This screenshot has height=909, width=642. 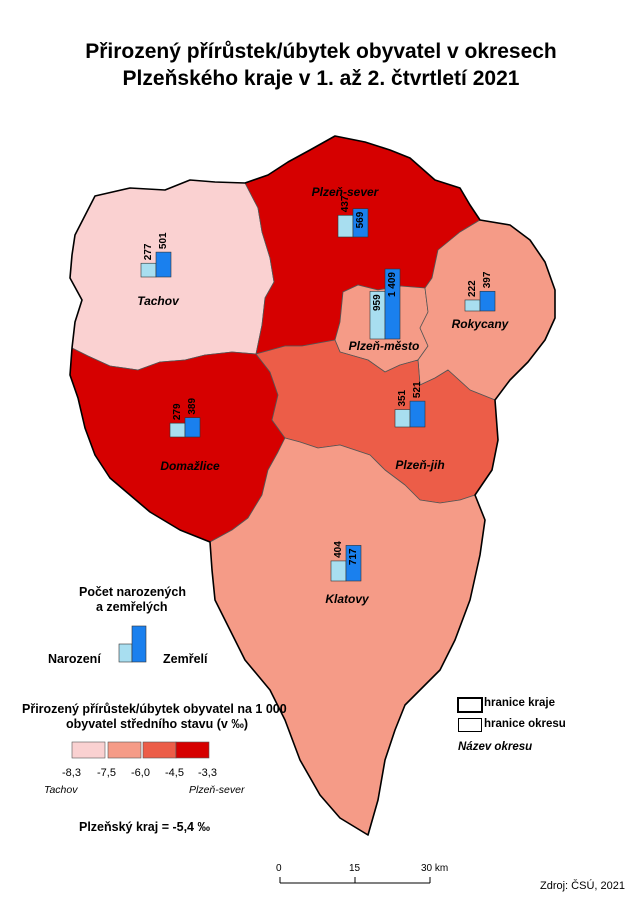 I want to click on legend-district-border-swatch, so click(x=470, y=725).